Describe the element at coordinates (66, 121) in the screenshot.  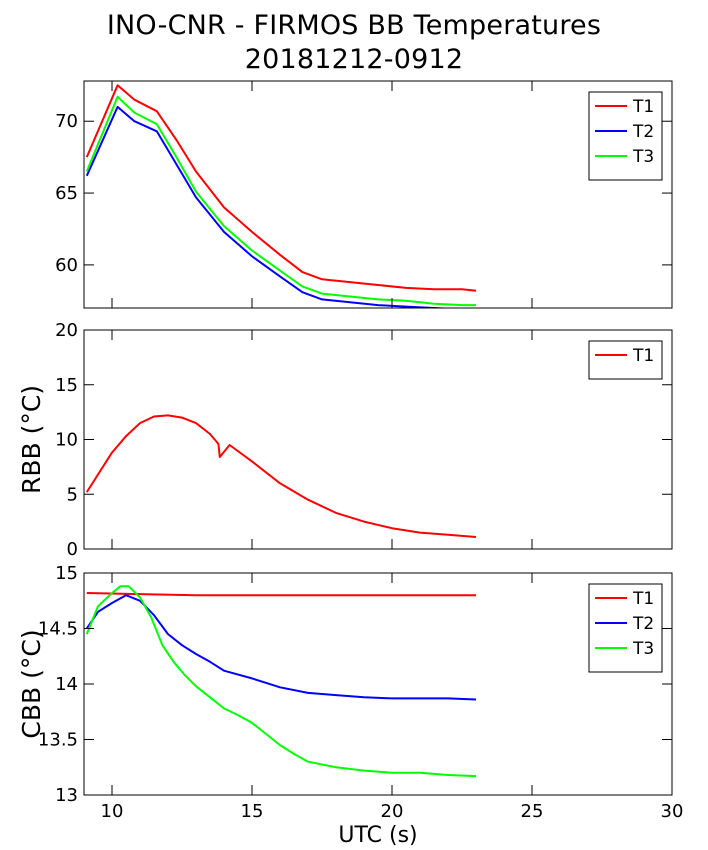
I see `y-tick-label: 70` at that location.